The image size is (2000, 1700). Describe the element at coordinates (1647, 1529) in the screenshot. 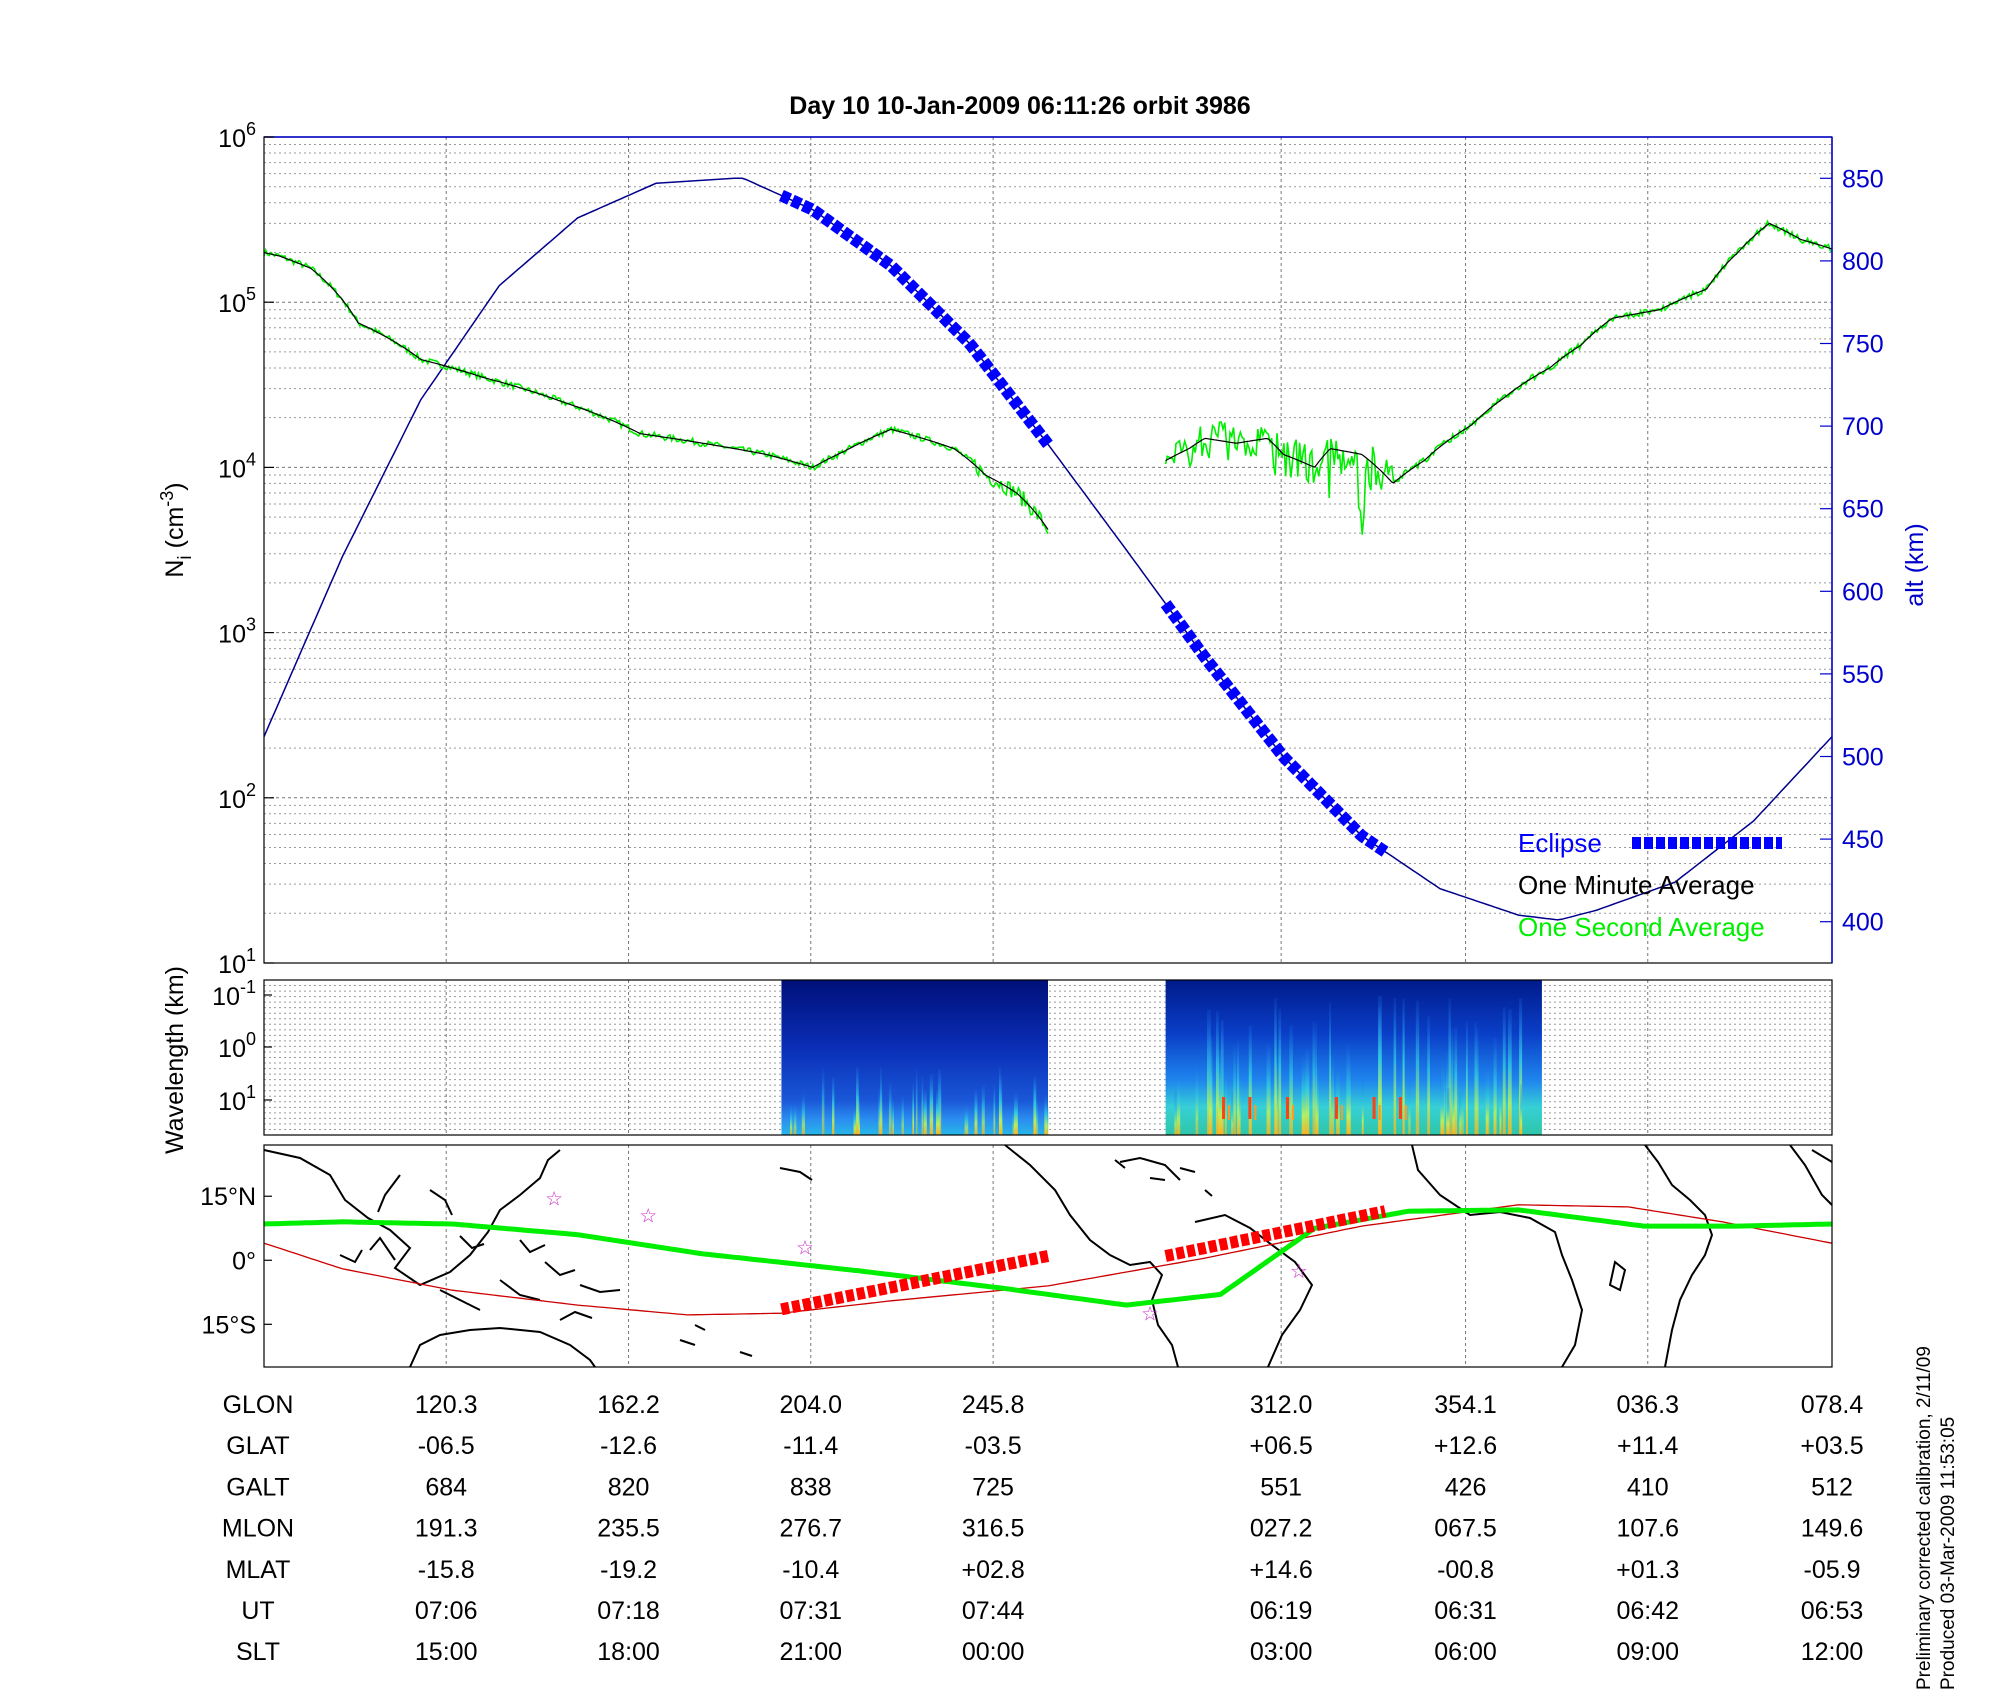

I see `table-cell: 107.6` at that location.